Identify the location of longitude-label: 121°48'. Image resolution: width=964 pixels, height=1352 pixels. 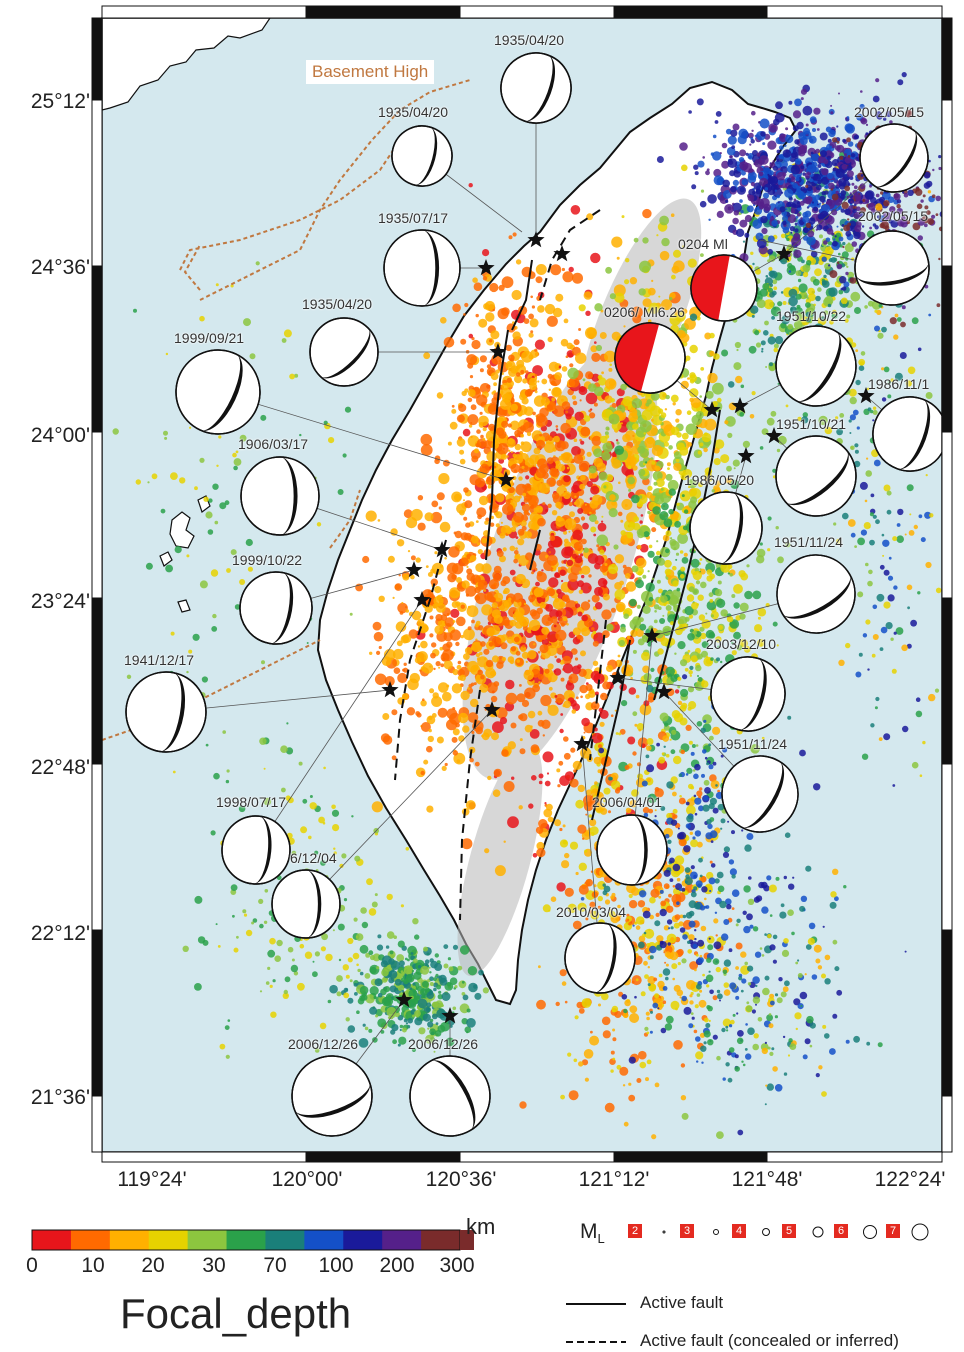
(767, 1179).